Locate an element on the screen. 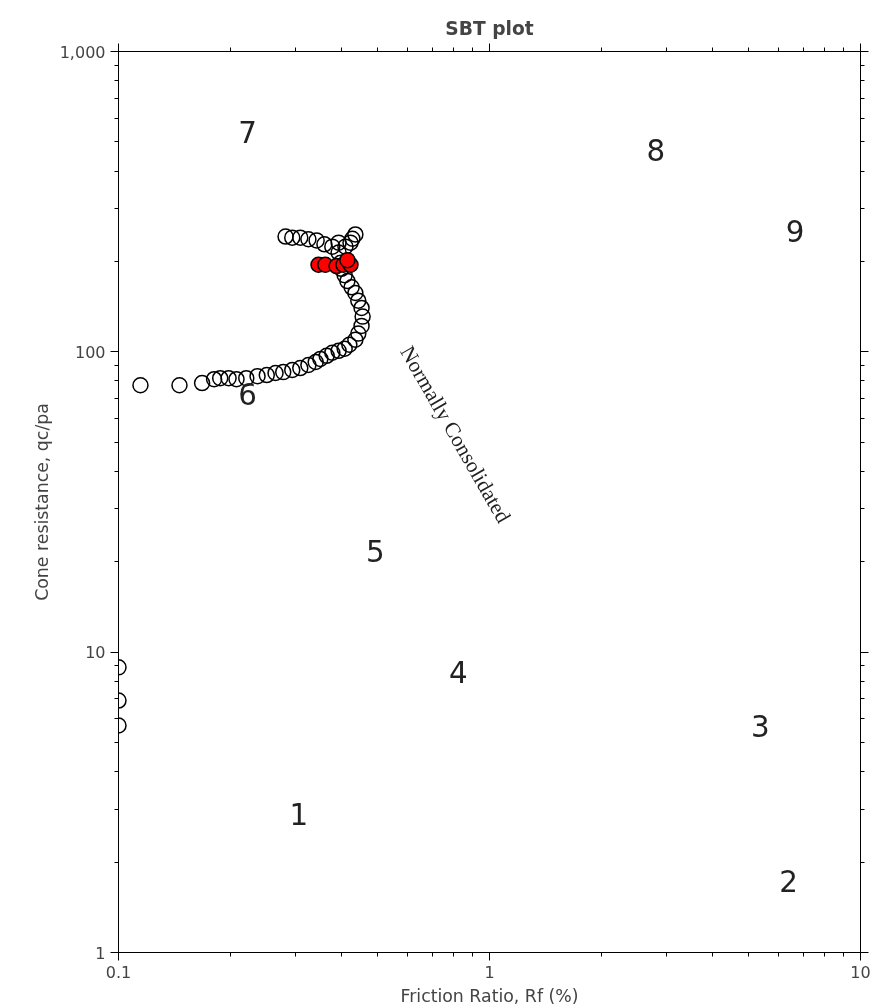 The image size is (872, 1008). y-axis-title: Cone resistance, qc/pa is located at coordinates (41, 502).